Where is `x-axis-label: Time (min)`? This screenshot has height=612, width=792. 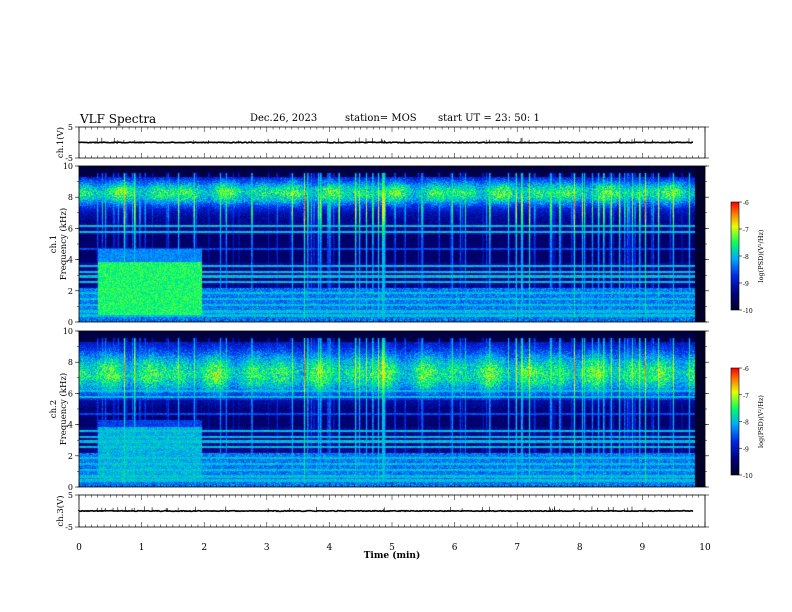
x-axis-label: Time (min) is located at coordinates (392, 555).